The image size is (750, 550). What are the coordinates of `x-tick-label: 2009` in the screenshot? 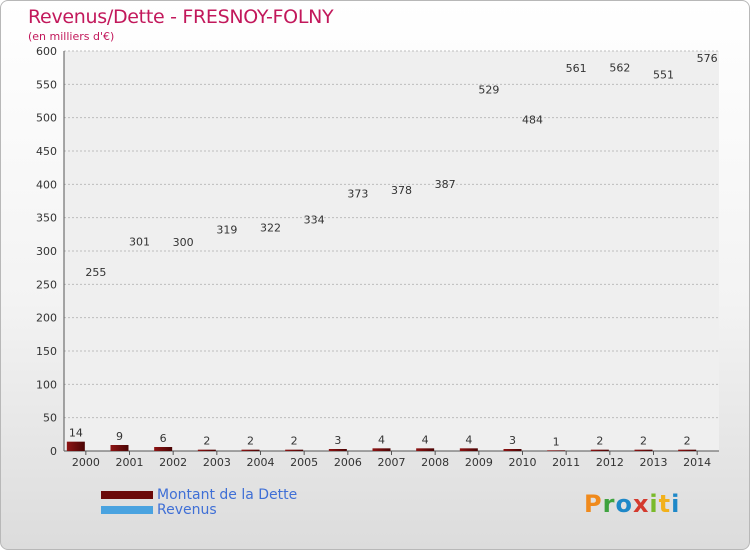 It's located at (479, 462).